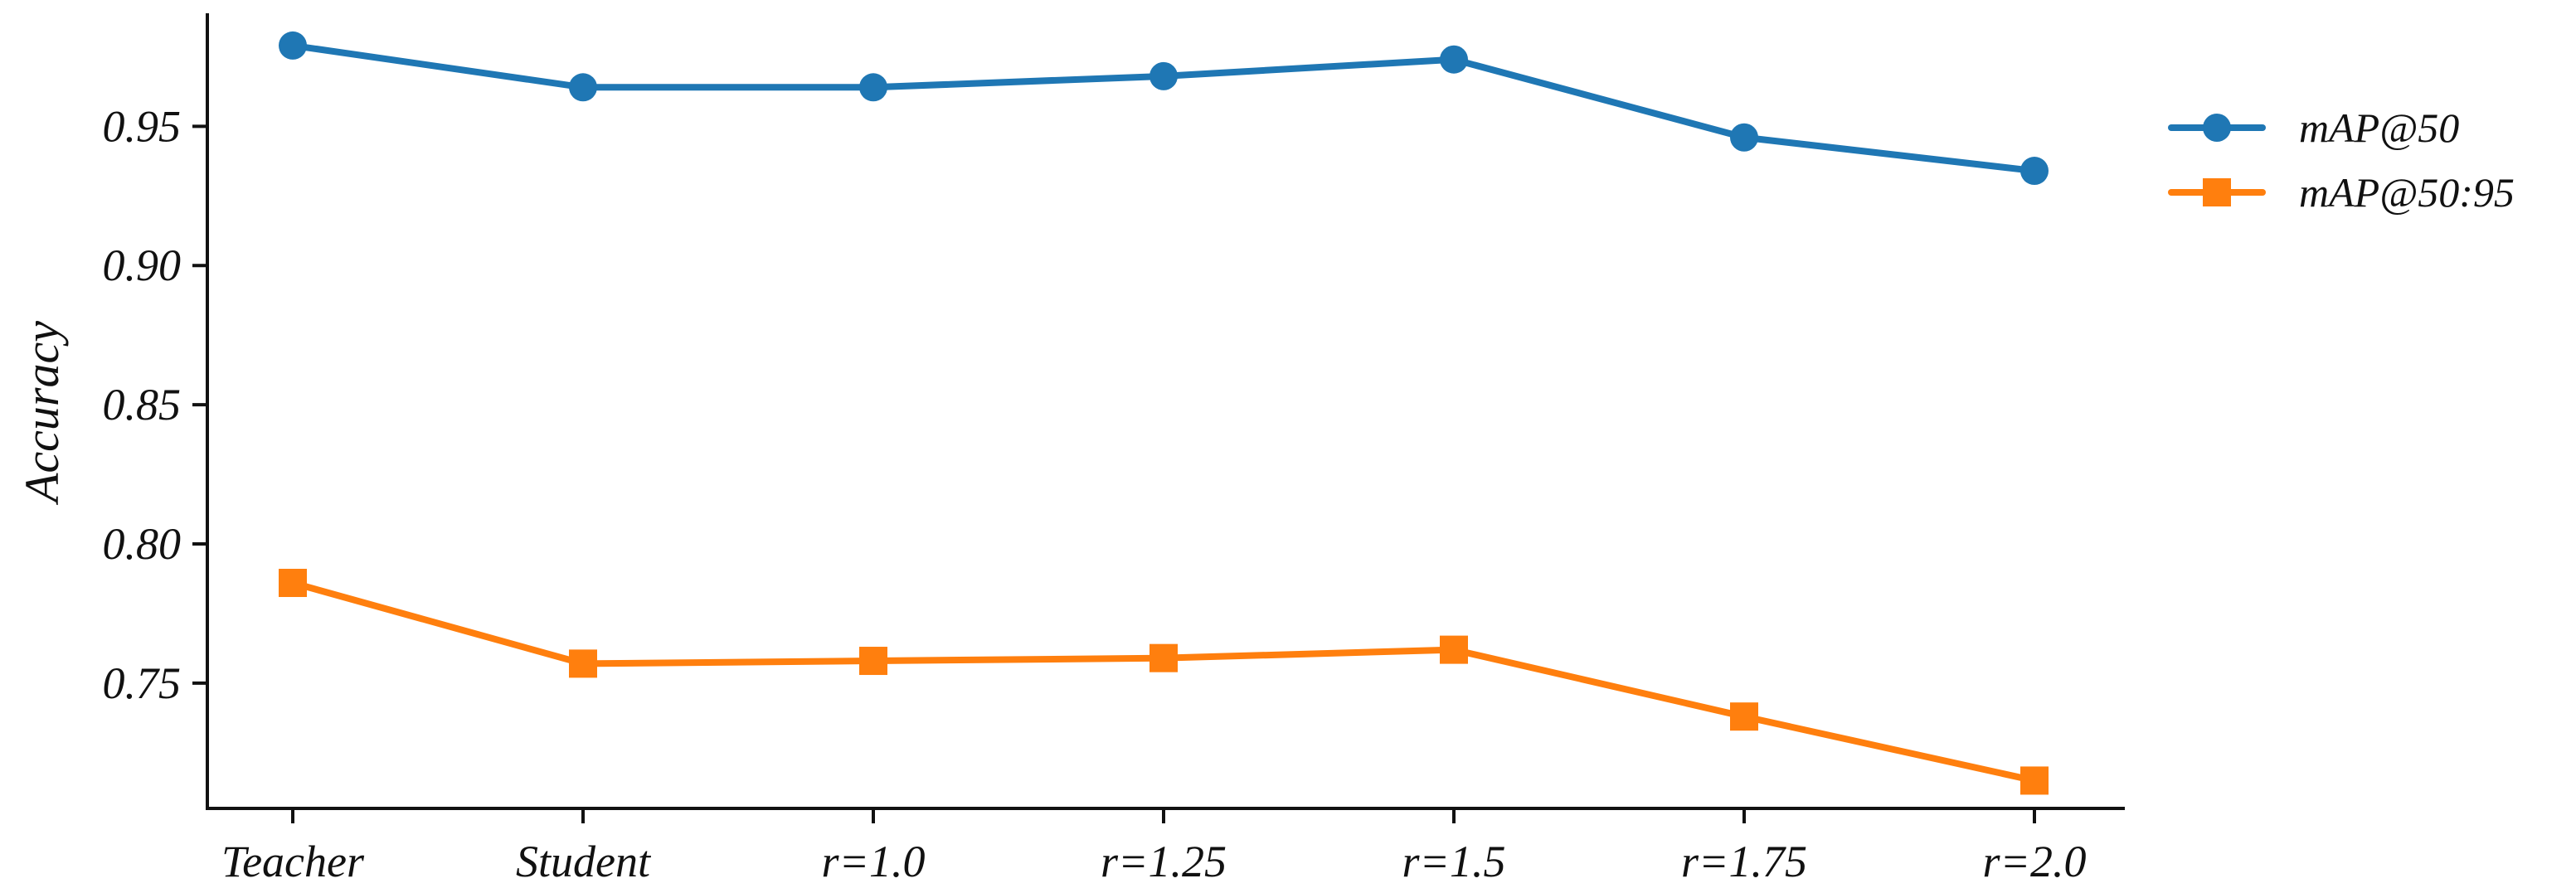 The width and height of the screenshot is (2576, 893). What do you see at coordinates (874, 861) in the screenshot?
I see `x-tick-label: r=1.0` at bounding box center [874, 861].